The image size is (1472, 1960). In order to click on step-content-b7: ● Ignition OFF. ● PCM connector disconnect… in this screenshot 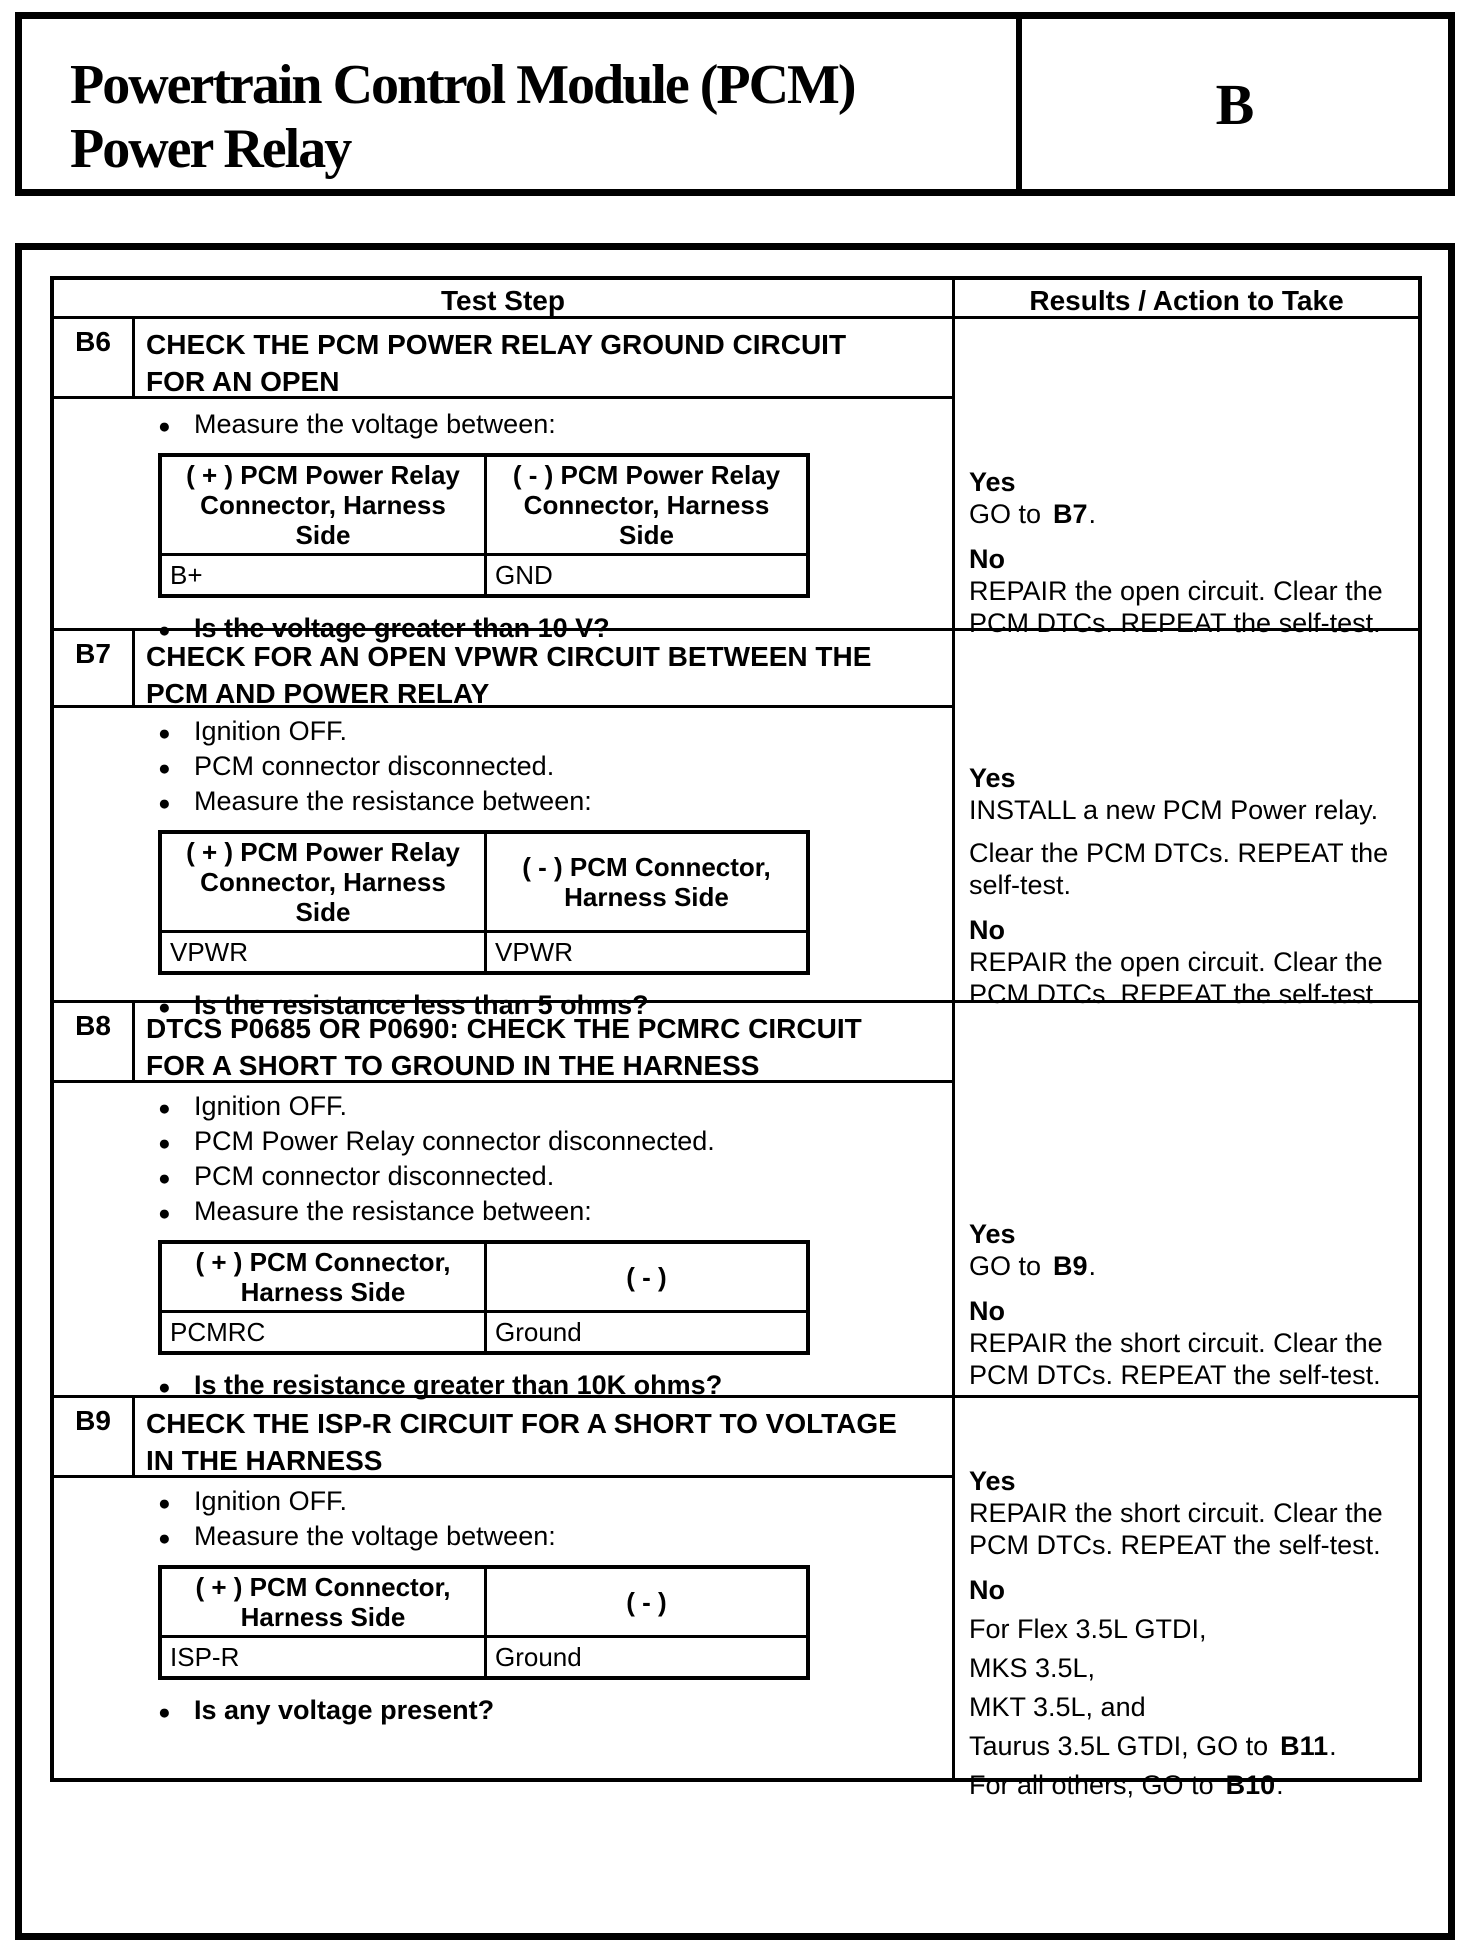, I will do `click(503, 864)`.